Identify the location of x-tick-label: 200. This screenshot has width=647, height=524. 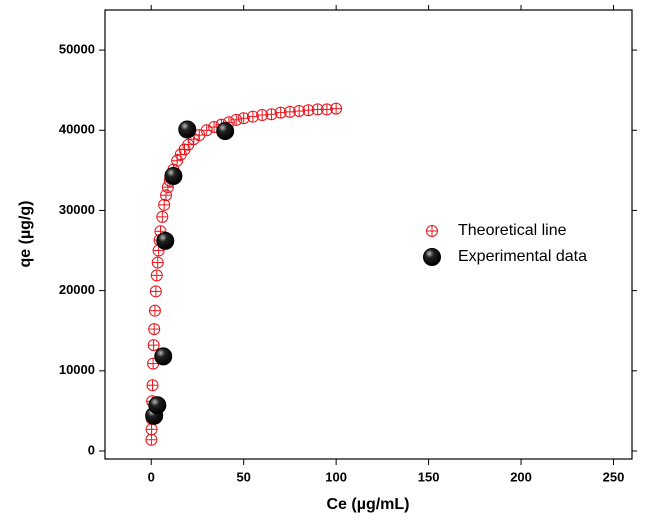
(521, 476).